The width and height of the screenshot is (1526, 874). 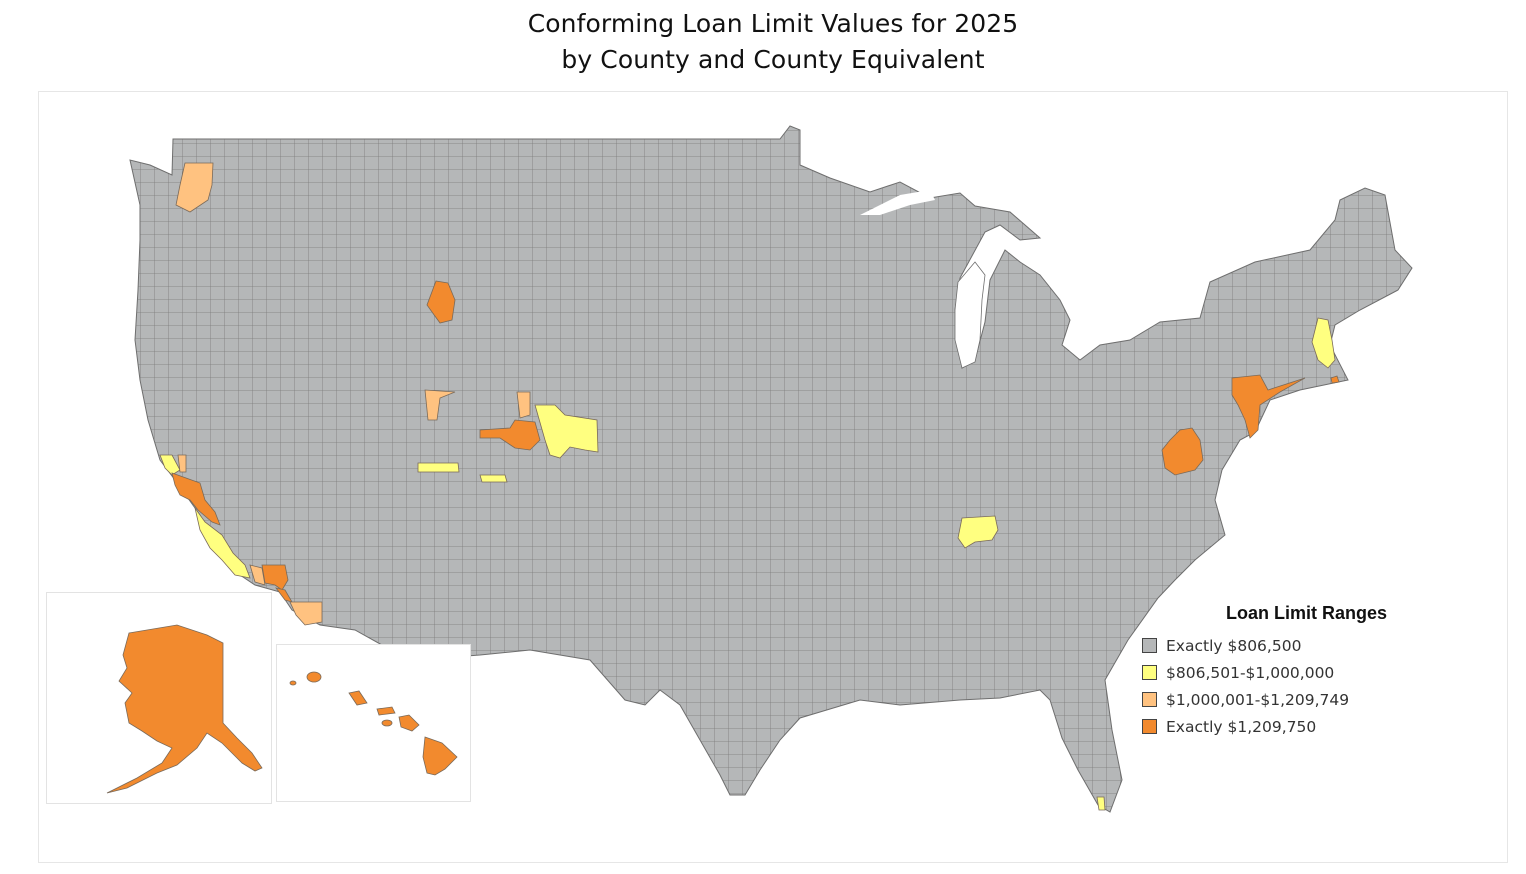 What do you see at coordinates (1101, 803) in the screenshot?
I see `region-monroe-fl` at bounding box center [1101, 803].